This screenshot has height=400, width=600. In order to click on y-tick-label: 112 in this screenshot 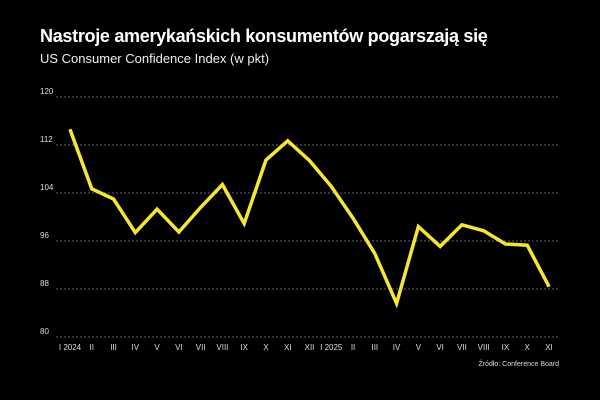, I will do `click(46, 139)`.